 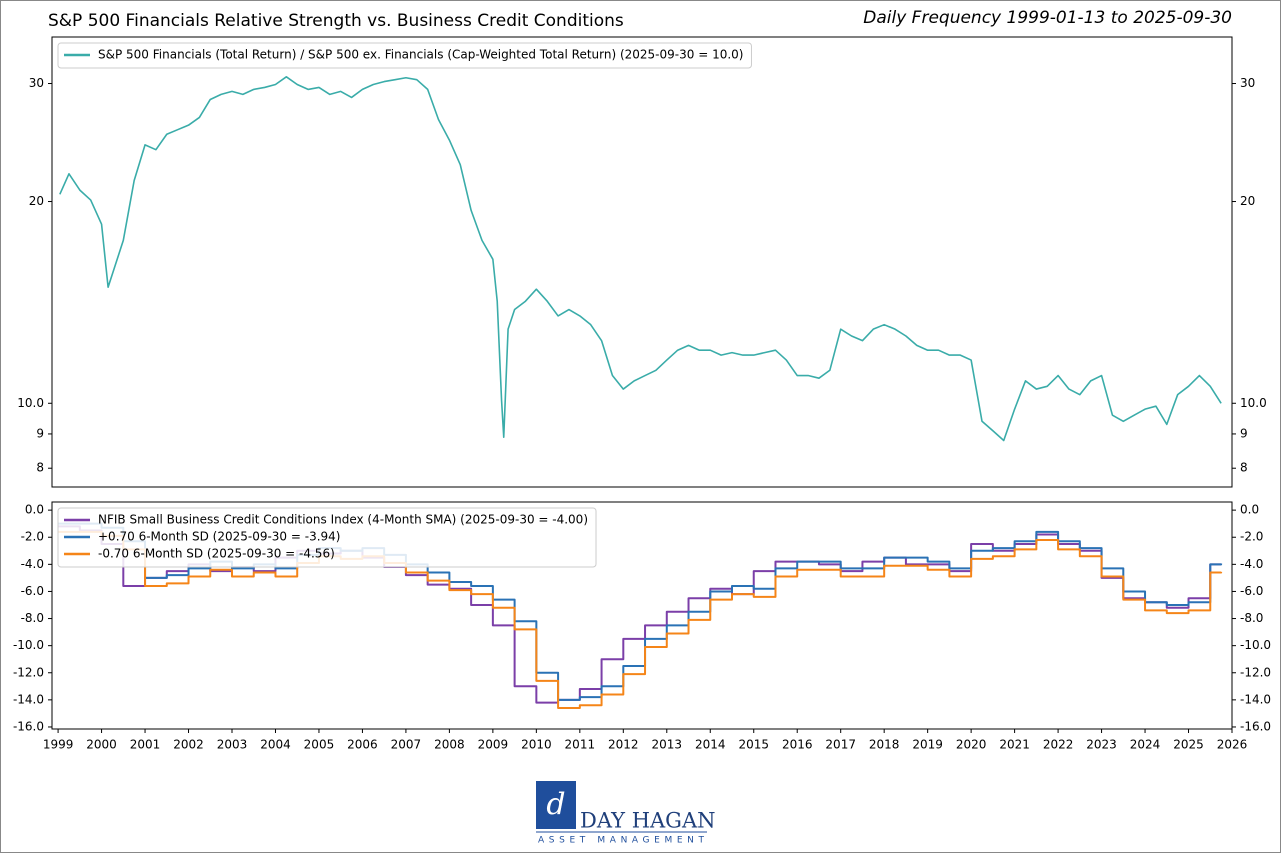 I want to click on x-tick-label: 2013, so click(x=667, y=745).